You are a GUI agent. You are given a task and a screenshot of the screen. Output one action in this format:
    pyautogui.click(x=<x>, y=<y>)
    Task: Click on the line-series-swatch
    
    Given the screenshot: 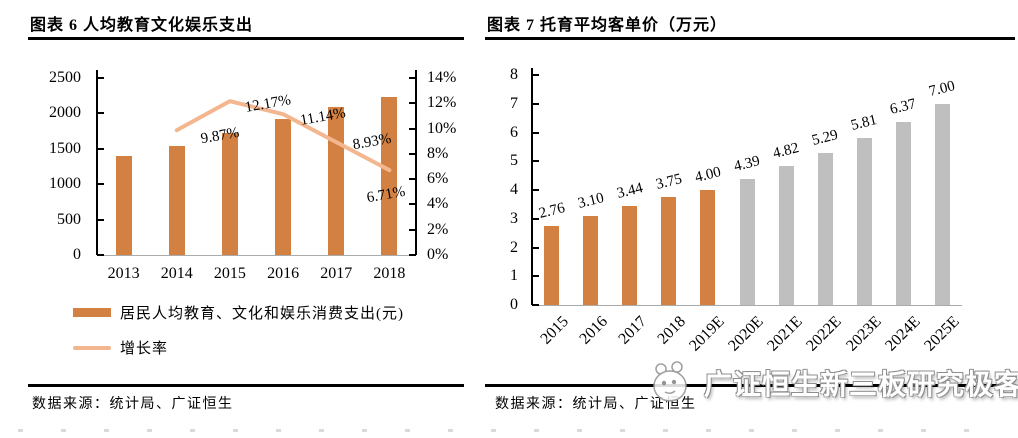 What is the action you would take?
    pyautogui.click(x=92, y=347)
    